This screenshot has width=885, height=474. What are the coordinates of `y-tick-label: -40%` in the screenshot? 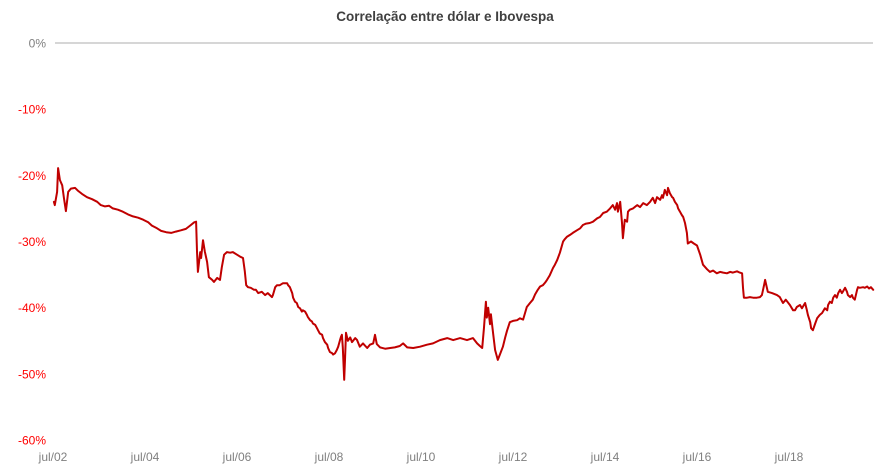 It's located at (32, 308).